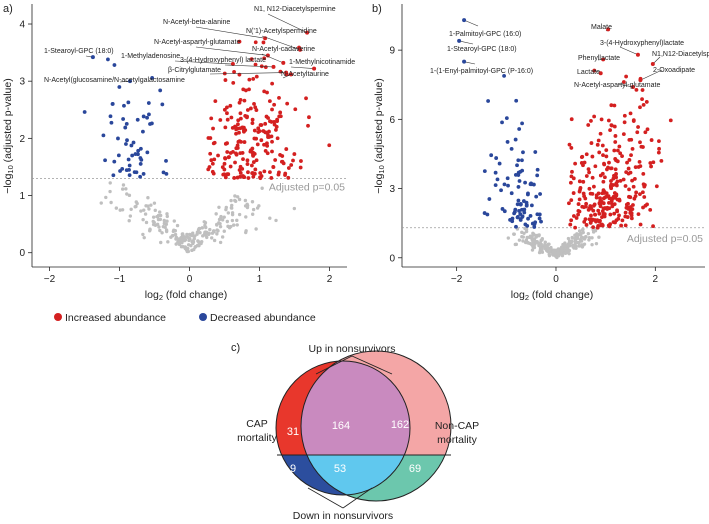  What do you see at coordinates (601, 27) in the screenshot?
I see `undefined-point-label: Malate` at bounding box center [601, 27].